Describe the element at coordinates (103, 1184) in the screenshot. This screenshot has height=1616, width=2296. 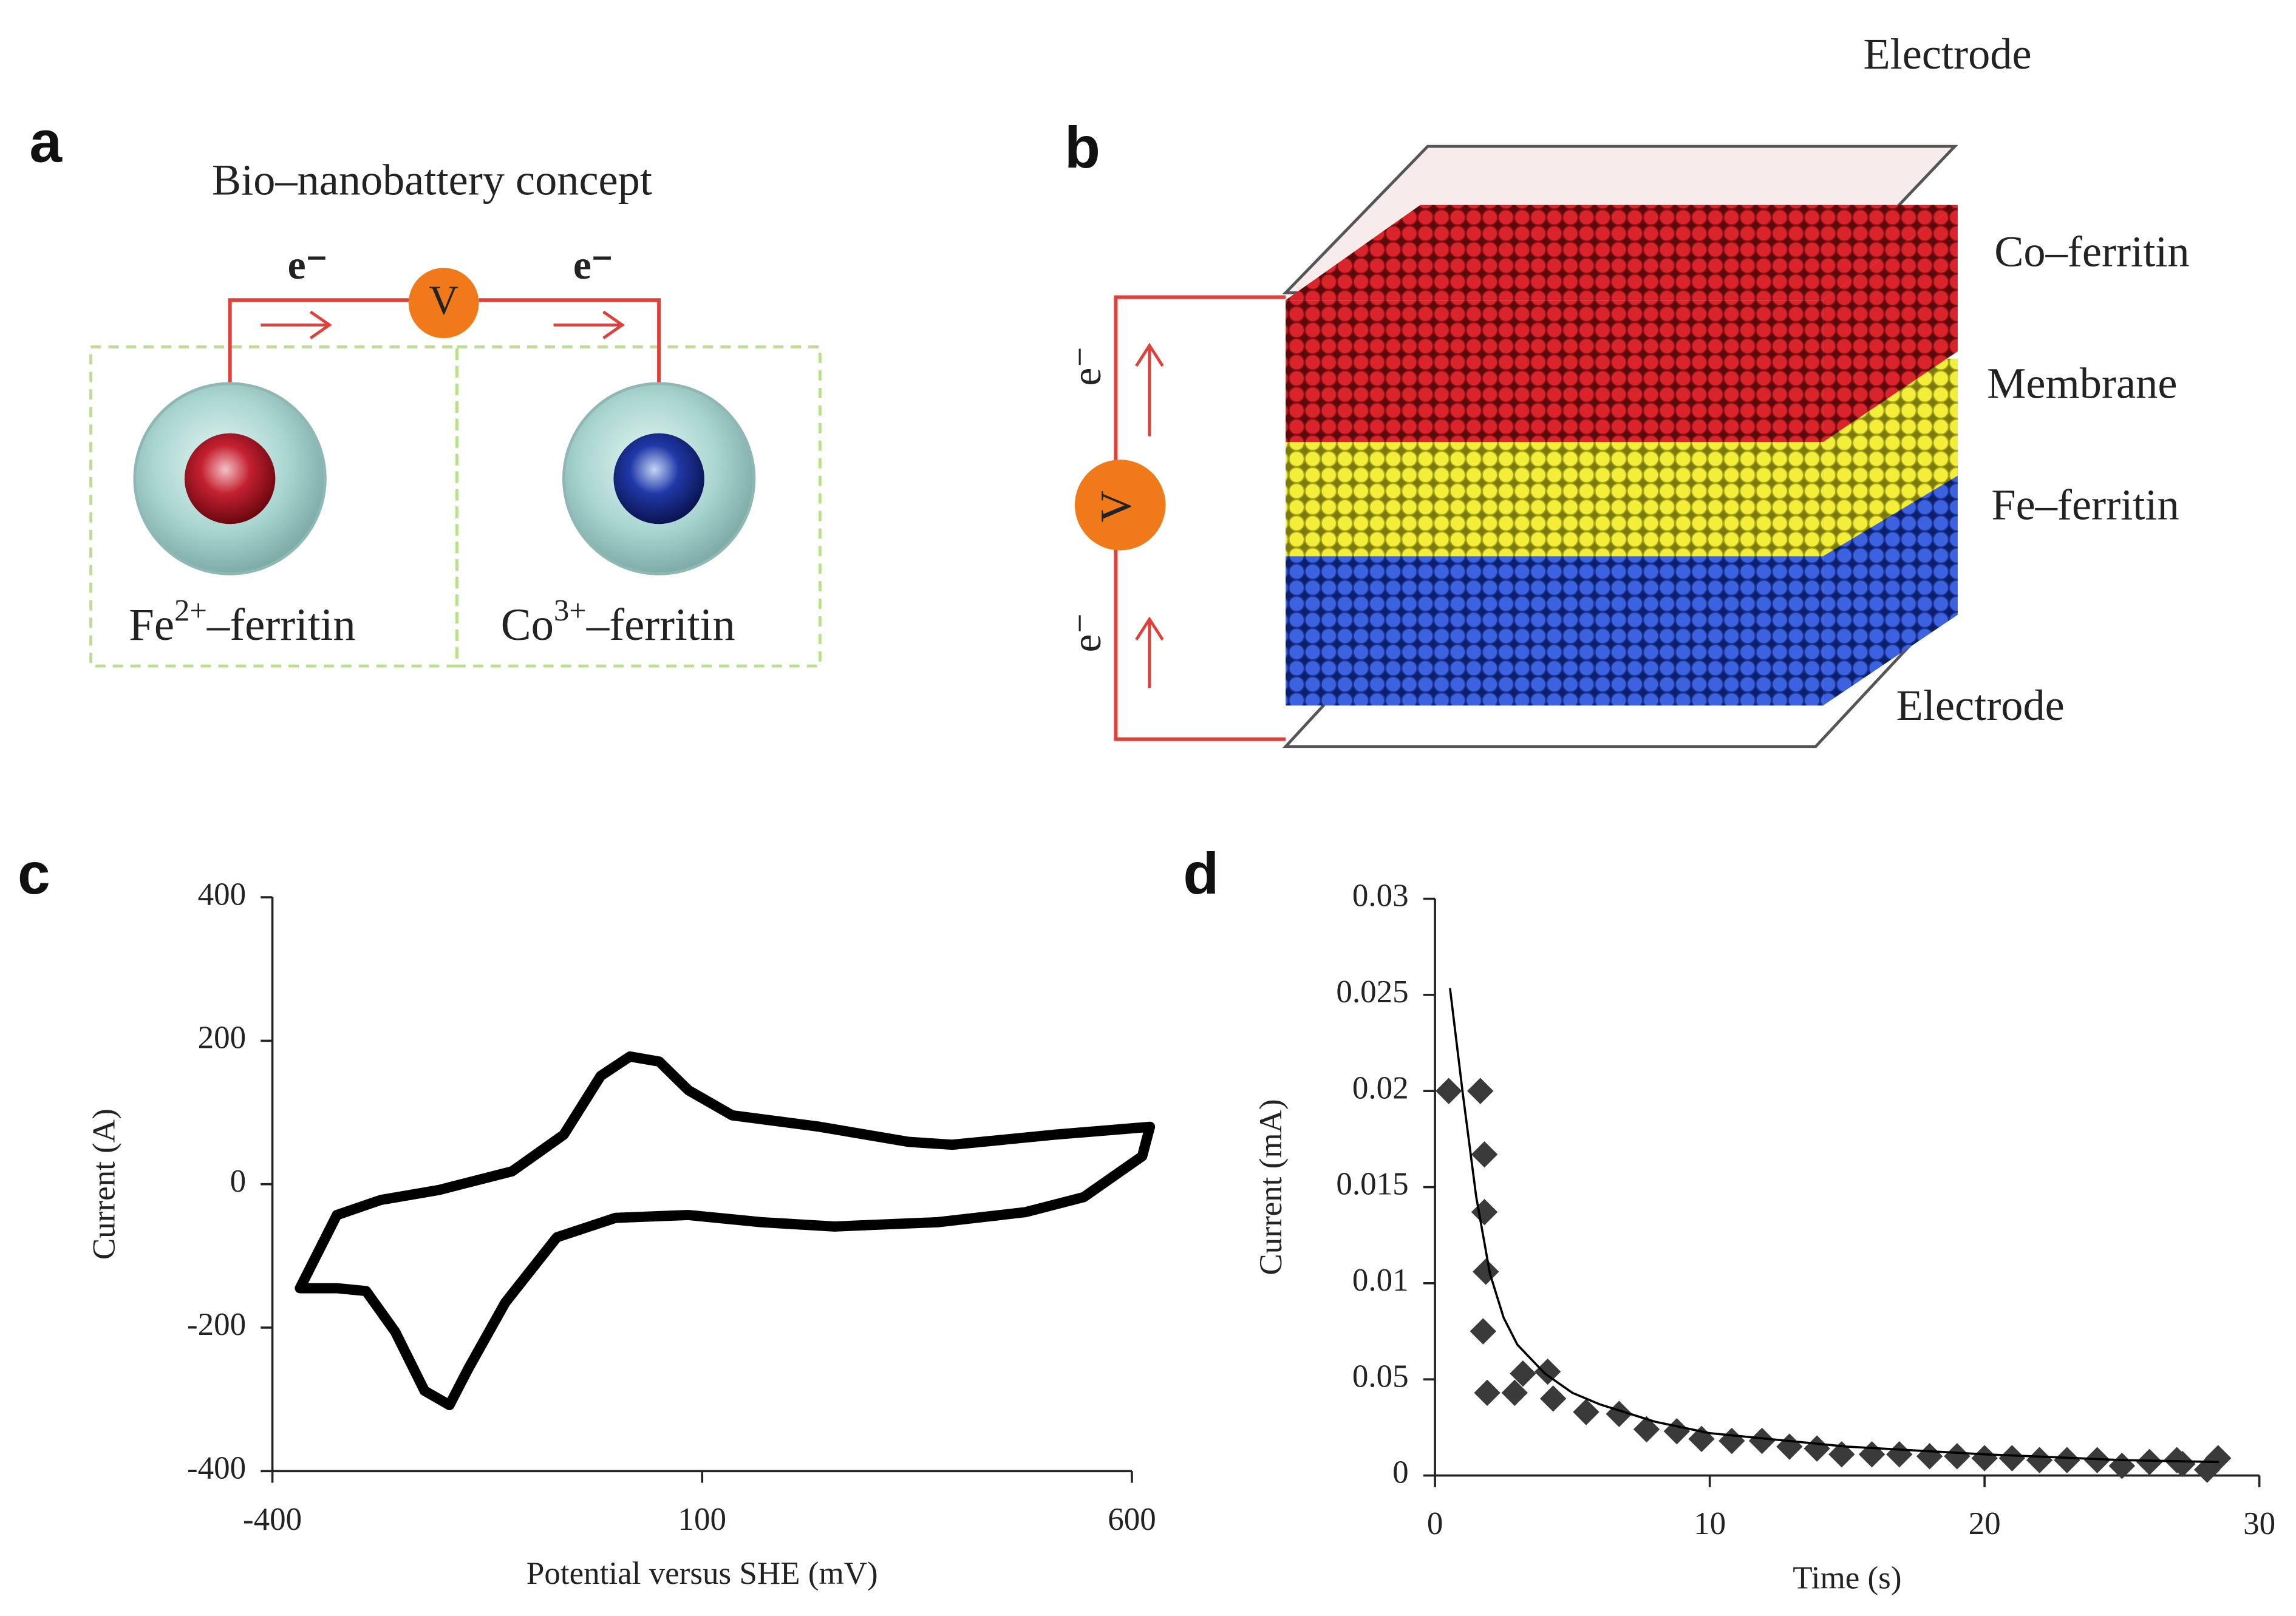
I see `y-axis-title: Current (A)` at that location.